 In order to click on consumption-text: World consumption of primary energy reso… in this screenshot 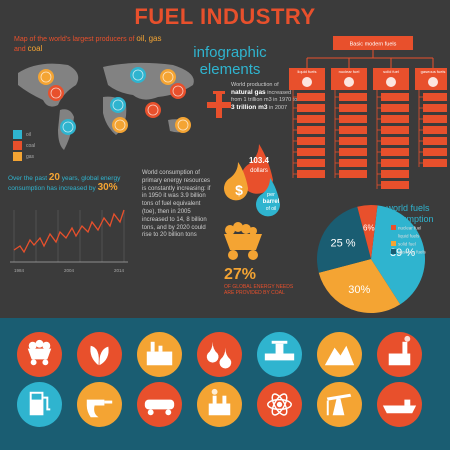, I will do `click(176, 204)`.